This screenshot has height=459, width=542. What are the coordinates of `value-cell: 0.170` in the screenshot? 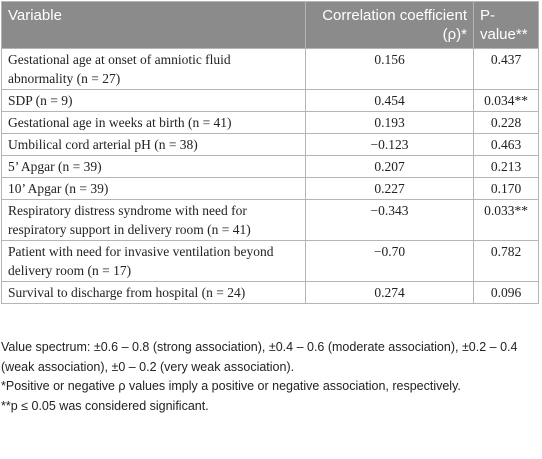 It's located at (506, 188).